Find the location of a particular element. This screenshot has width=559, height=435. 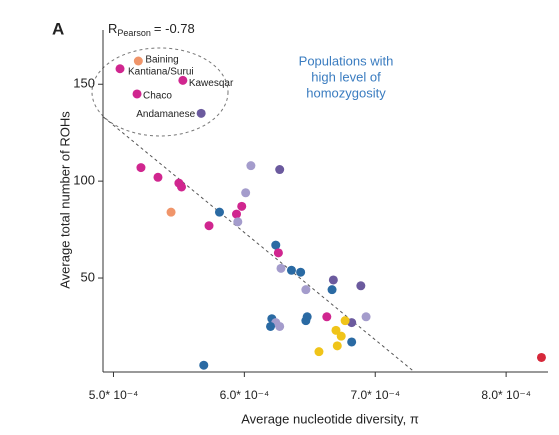

x-tick-label: 5.0* 10⁻⁴ is located at coordinates (114, 395).